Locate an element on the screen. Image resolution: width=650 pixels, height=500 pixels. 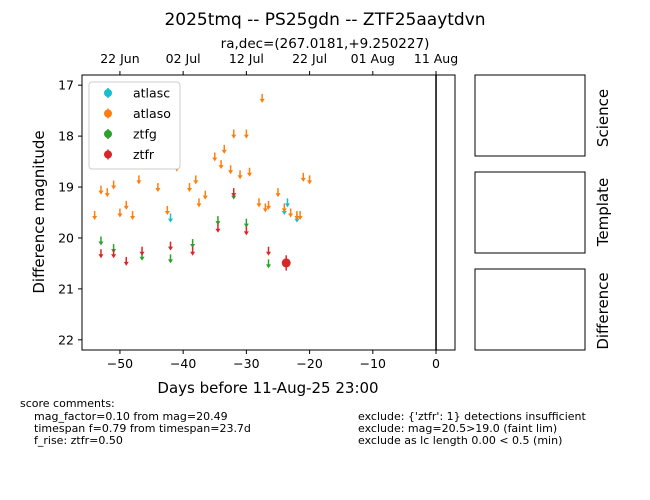
x-tick-label: −40 is located at coordinates (183, 363).